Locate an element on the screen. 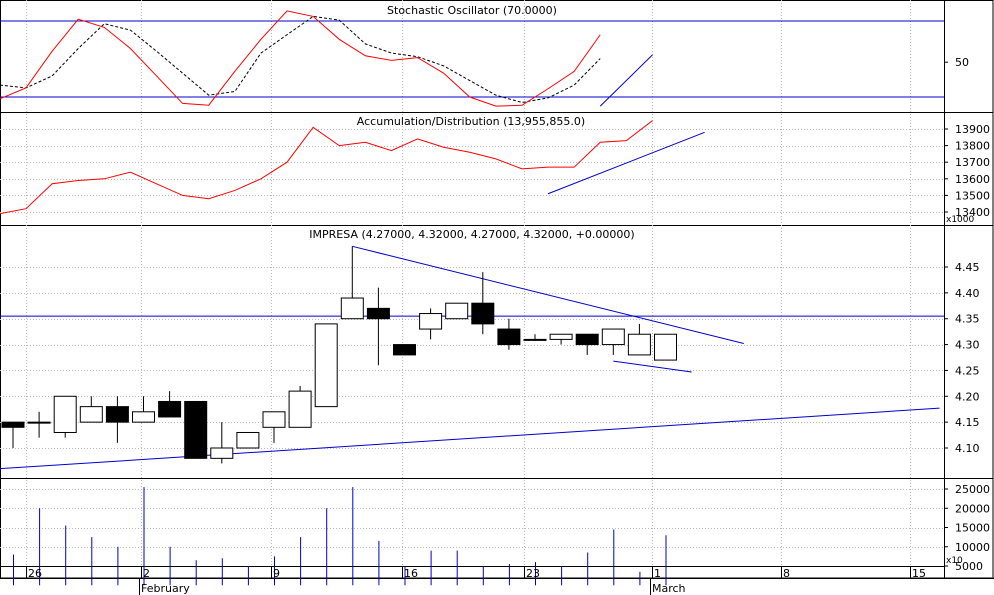 The width and height of the screenshot is (994, 595). tick-label: 13800 is located at coordinates (972, 146).